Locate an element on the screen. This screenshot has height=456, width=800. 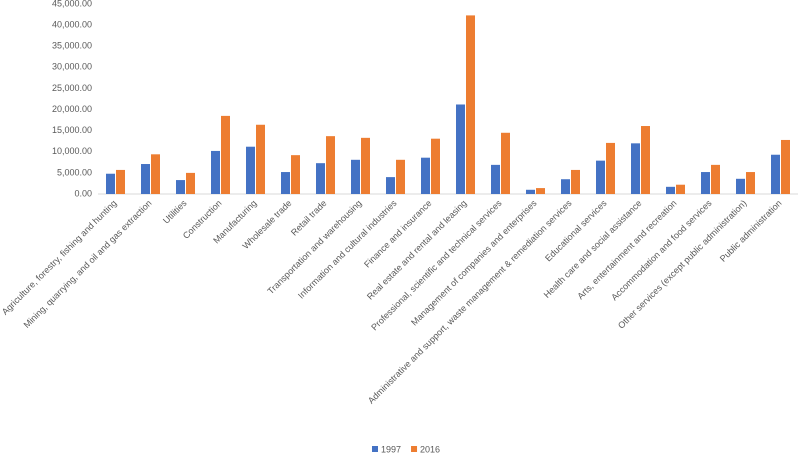
y-tick-label: 25,000.00 is located at coordinates (72, 88).